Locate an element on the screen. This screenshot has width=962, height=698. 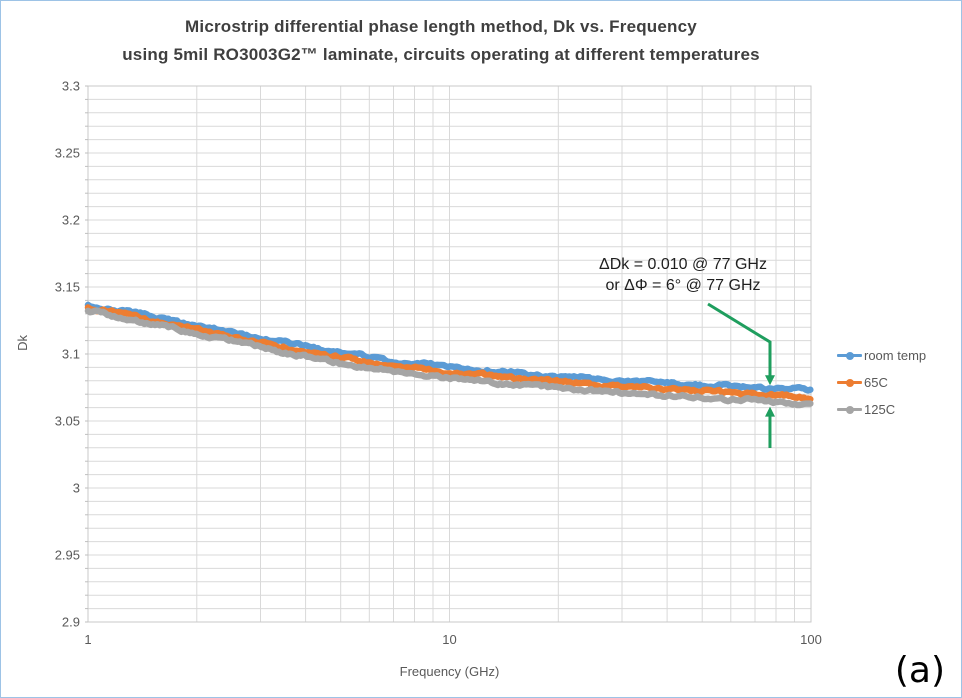
x-axis-title: Frequency (GHz) is located at coordinates (449, 671).